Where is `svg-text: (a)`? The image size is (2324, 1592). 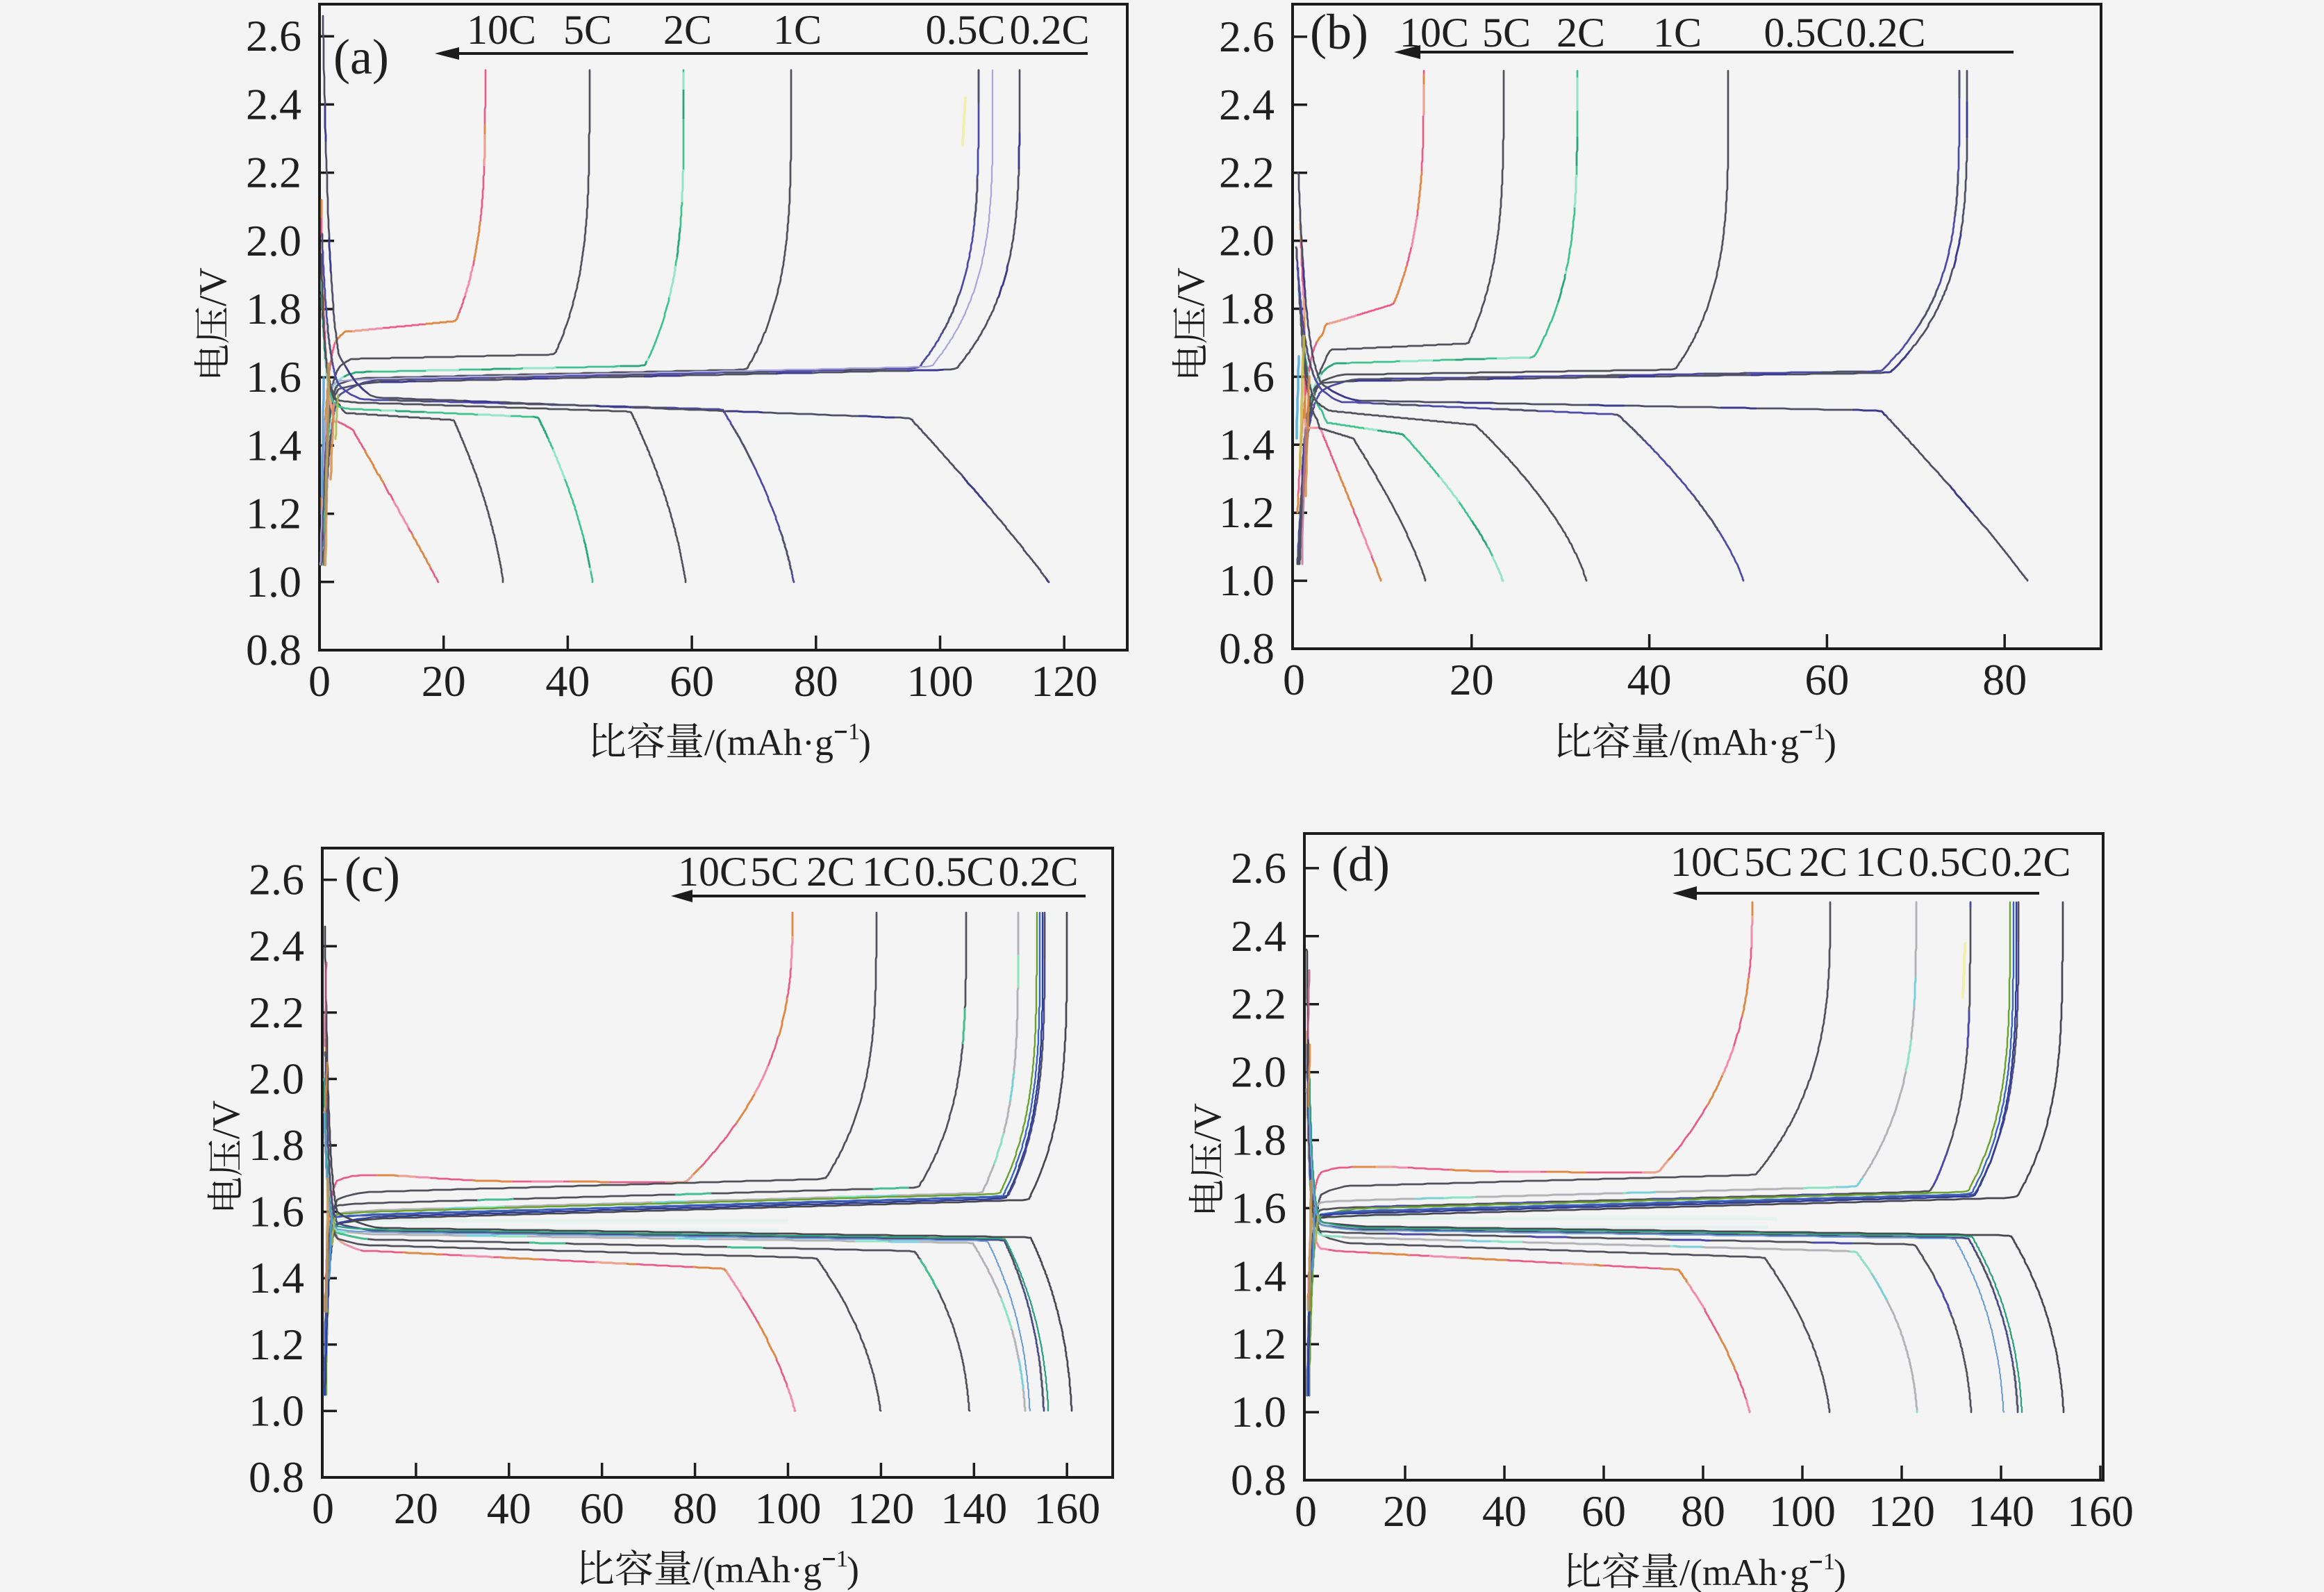
svg-text: (a) is located at coordinates (361, 57).